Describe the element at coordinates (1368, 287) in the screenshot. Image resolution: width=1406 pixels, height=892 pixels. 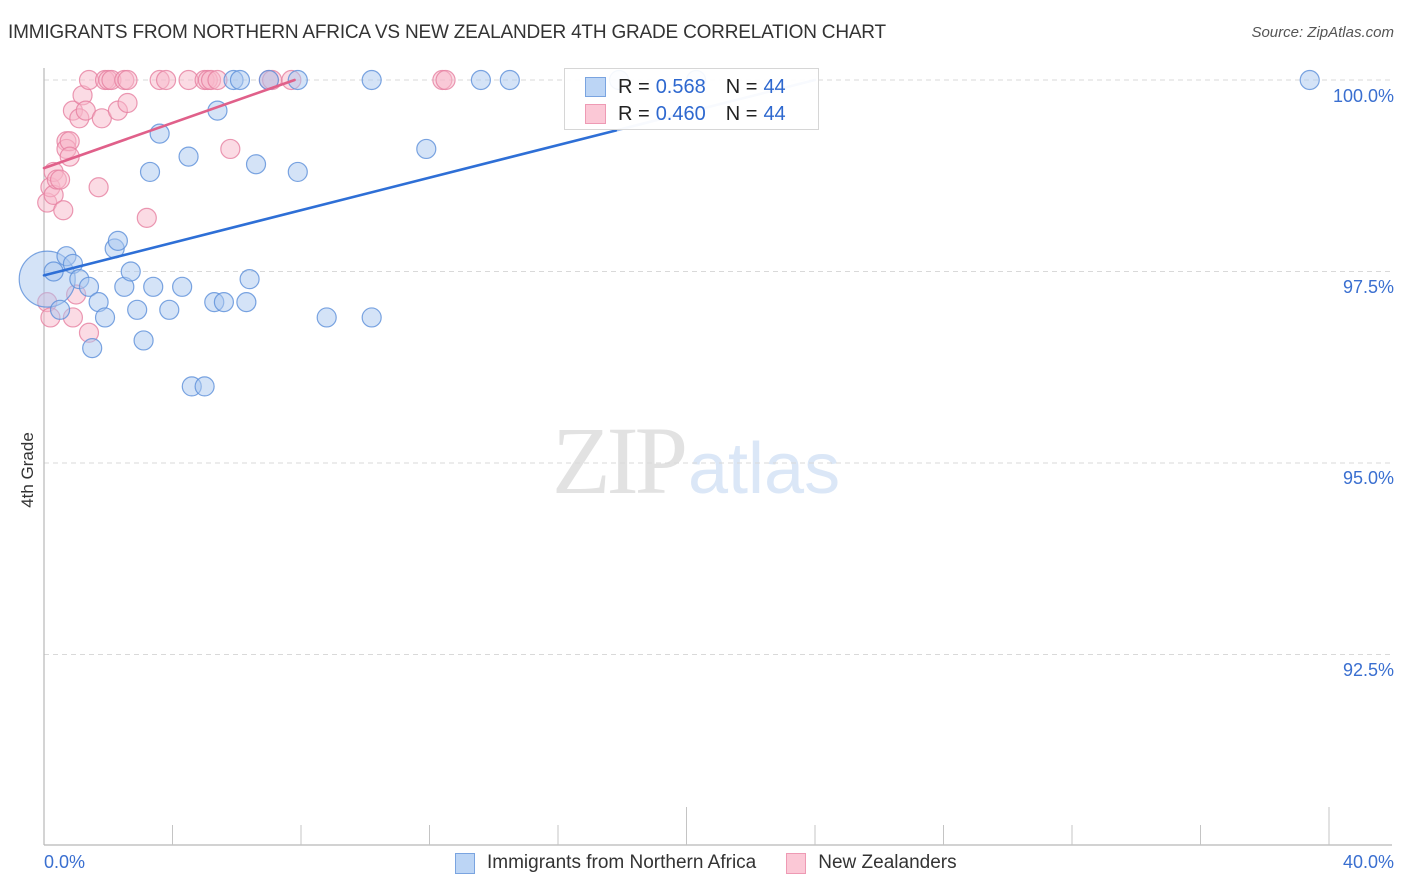
I see `y-tick-97-5: 97.5%` at that location.